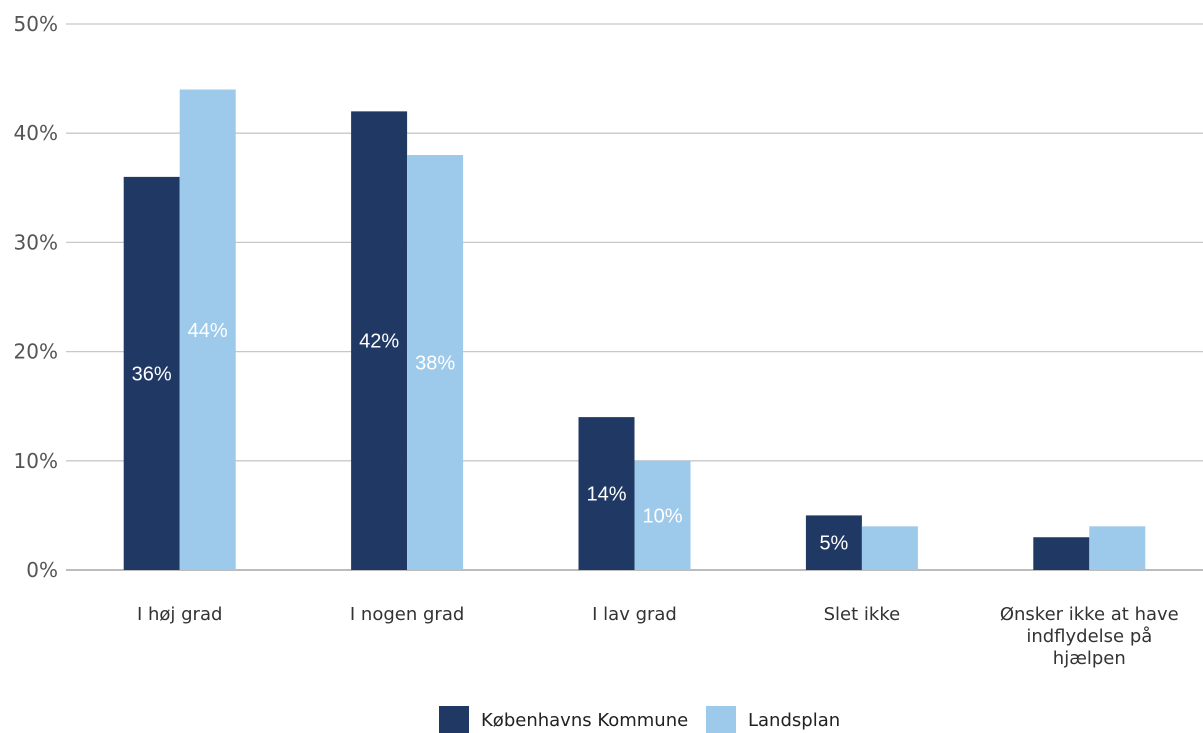 The height and width of the screenshot is (733, 1203). I want to click on x-tick-label: I høj grad, so click(179, 614).